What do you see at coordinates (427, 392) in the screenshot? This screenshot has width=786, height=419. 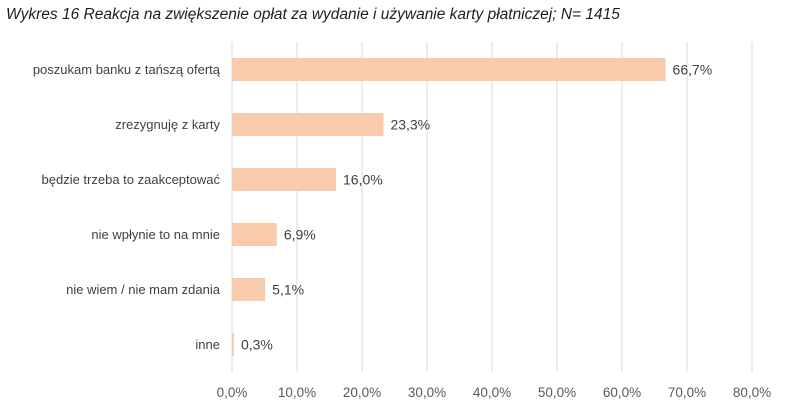 I see `x-tick-label: 30,0%` at bounding box center [427, 392].